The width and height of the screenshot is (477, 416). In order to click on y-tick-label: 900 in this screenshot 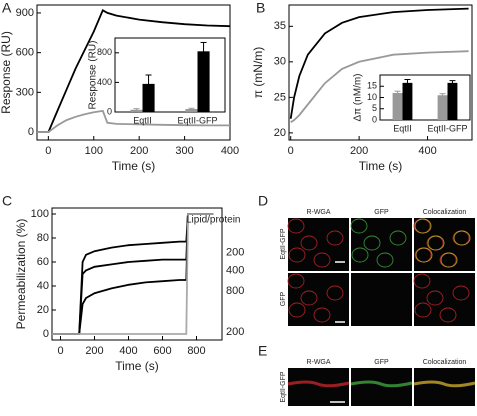, I will do `click(25, 13)`.